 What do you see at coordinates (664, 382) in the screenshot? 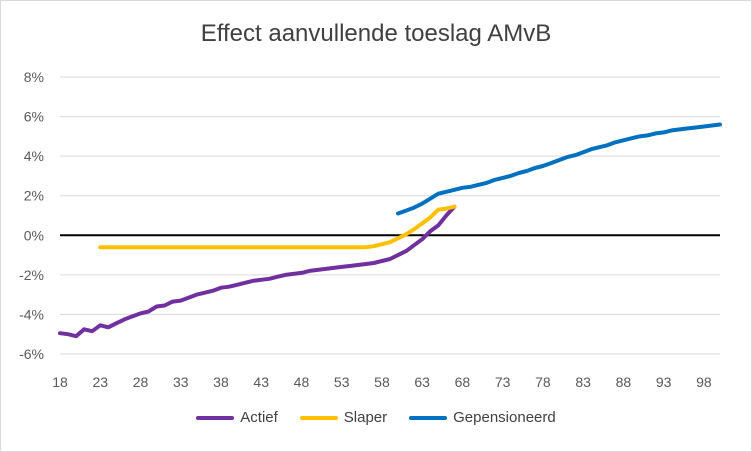
I see `x-tick-label: 93` at bounding box center [664, 382].